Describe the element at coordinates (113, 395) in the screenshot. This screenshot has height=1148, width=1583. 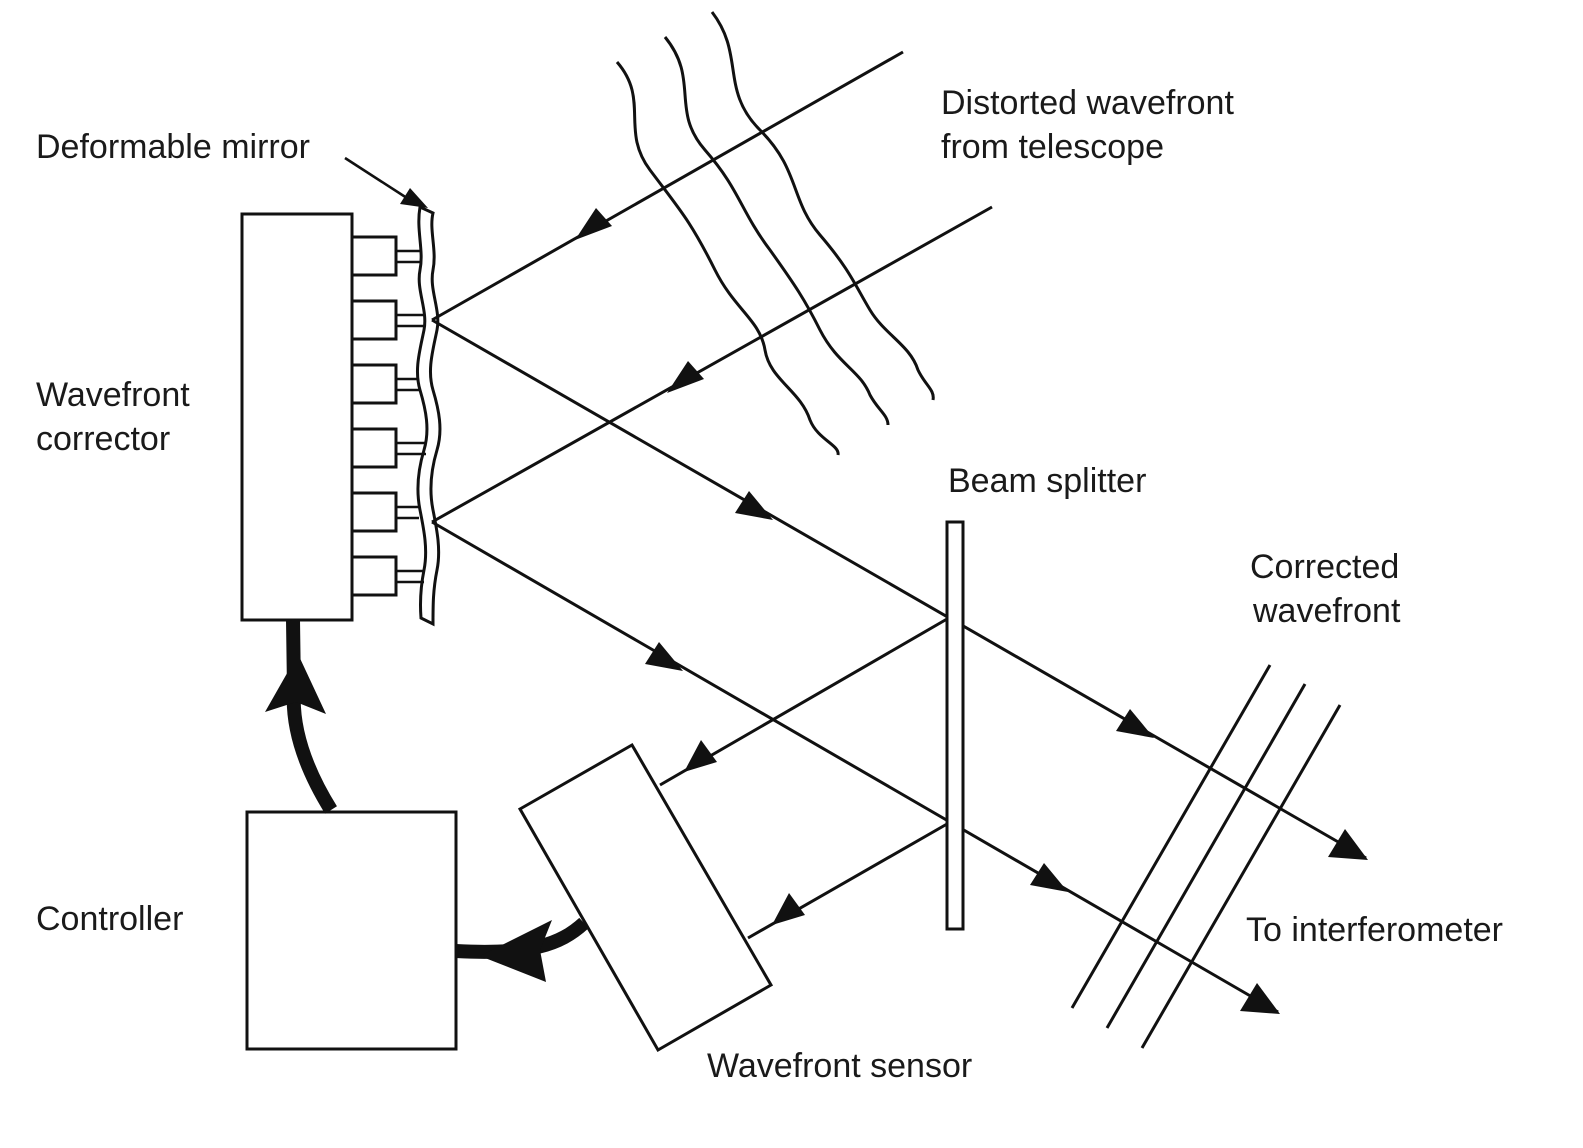
I see `label-wavefront: Wavefront` at that location.